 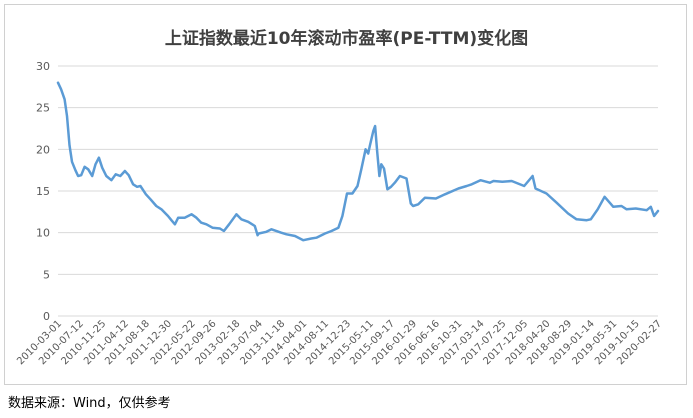 What do you see at coordinates (346, 39) in the screenshot?
I see `chart-title: 上证指数最近10年滚动市盈率(PE-TTM)变化图` at bounding box center [346, 39].